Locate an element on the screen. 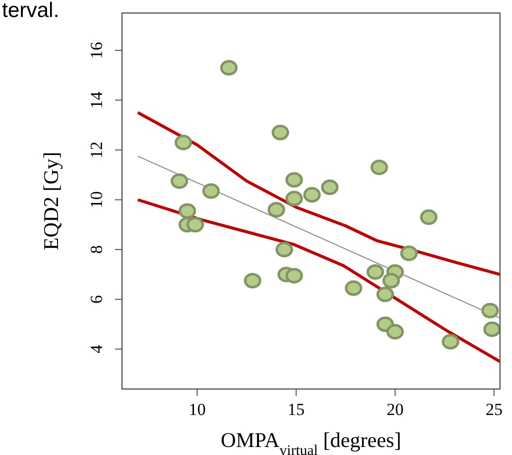 This screenshot has height=455, width=512. x-tick-label: 10 is located at coordinates (197, 409).